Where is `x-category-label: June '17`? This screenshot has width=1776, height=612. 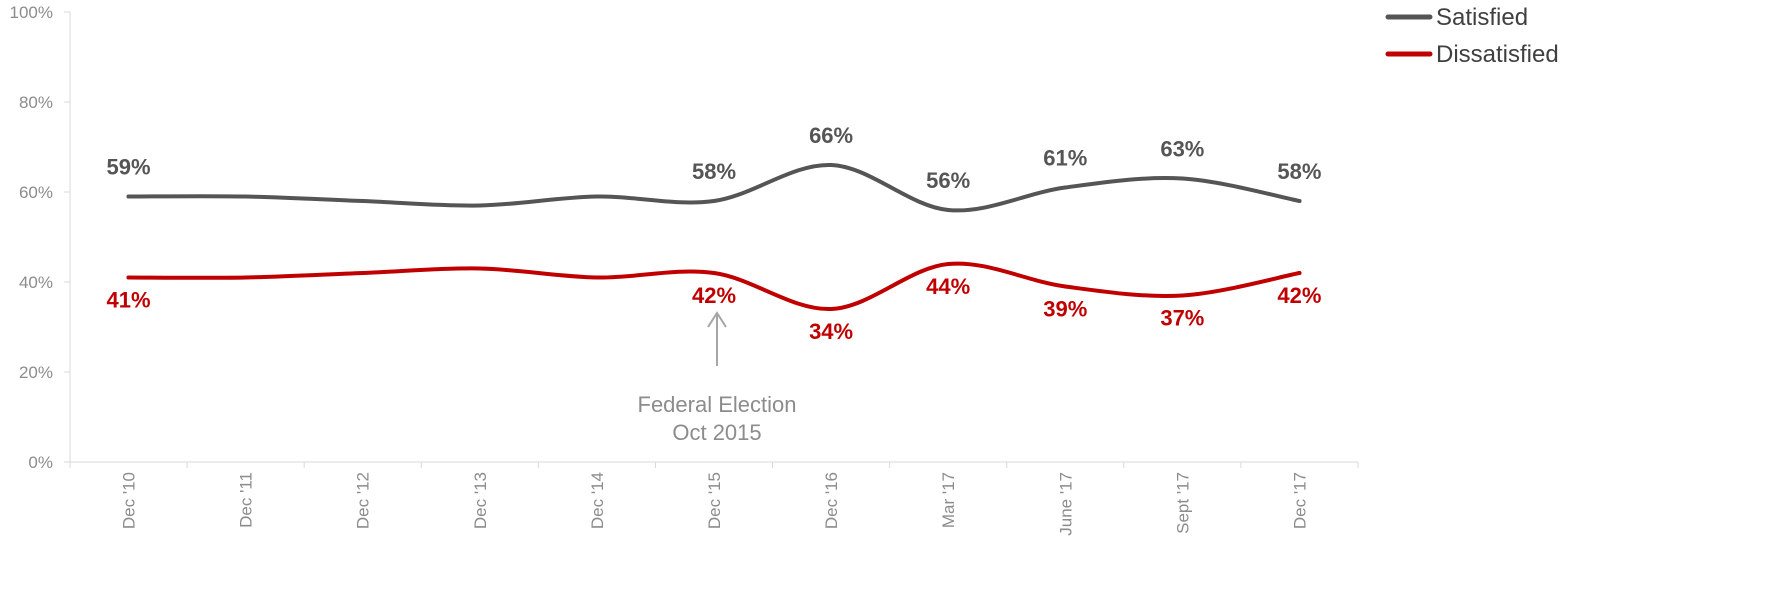
x-category-label: June '17 is located at coordinates (1065, 504).